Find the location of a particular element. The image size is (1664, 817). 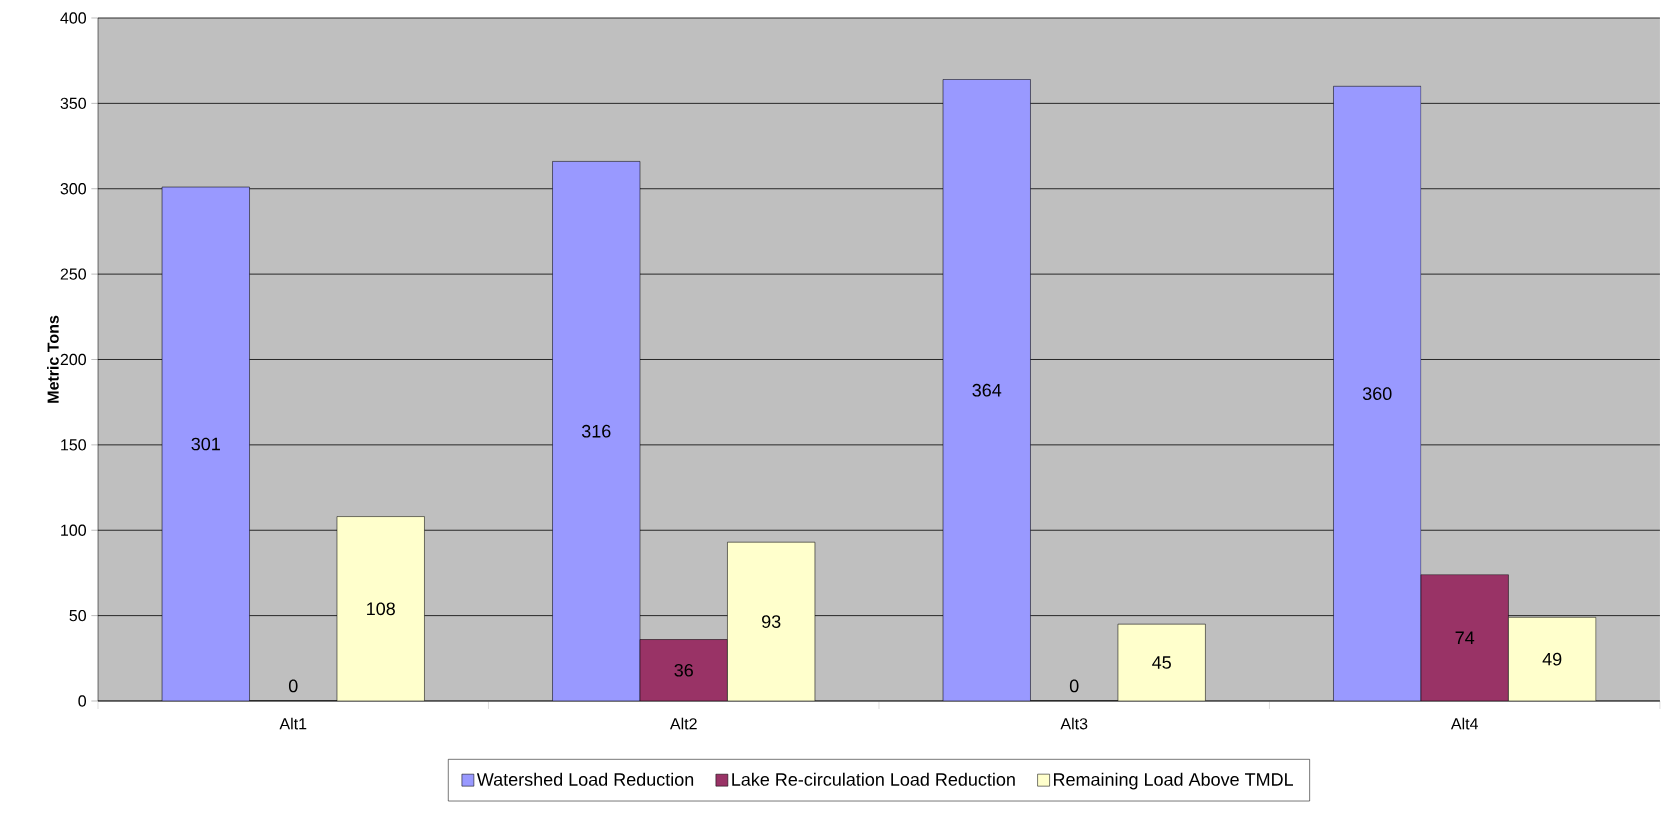

x-tick-label: Alt4 is located at coordinates (1464, 723).